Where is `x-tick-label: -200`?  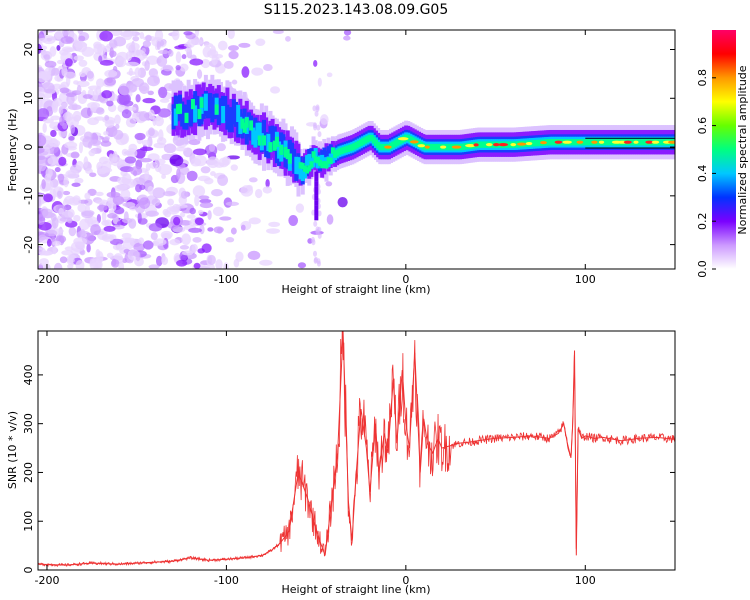
x-tick-label: -200 is located at coordinates (46, 580).